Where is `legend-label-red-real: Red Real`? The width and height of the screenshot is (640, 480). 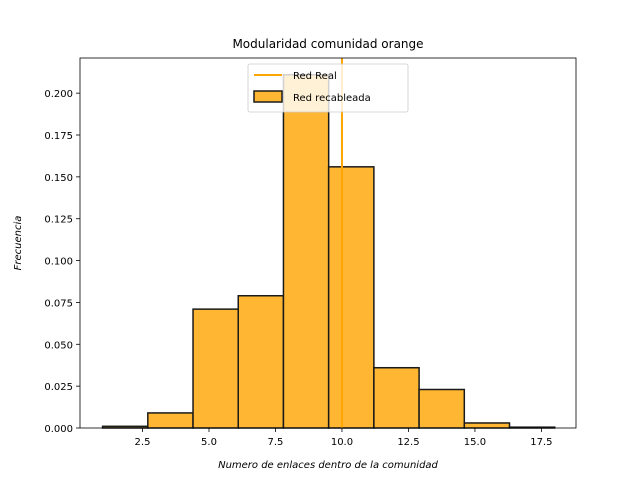 legend-label-red-real: Red Real is located at coordinates (315, 76).